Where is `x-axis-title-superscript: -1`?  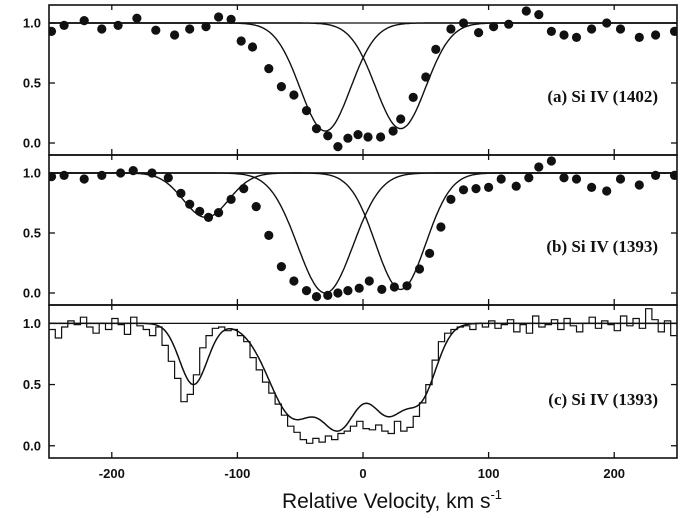 x-axis-title-superscript: -1 is located at coordinates (496, 494).